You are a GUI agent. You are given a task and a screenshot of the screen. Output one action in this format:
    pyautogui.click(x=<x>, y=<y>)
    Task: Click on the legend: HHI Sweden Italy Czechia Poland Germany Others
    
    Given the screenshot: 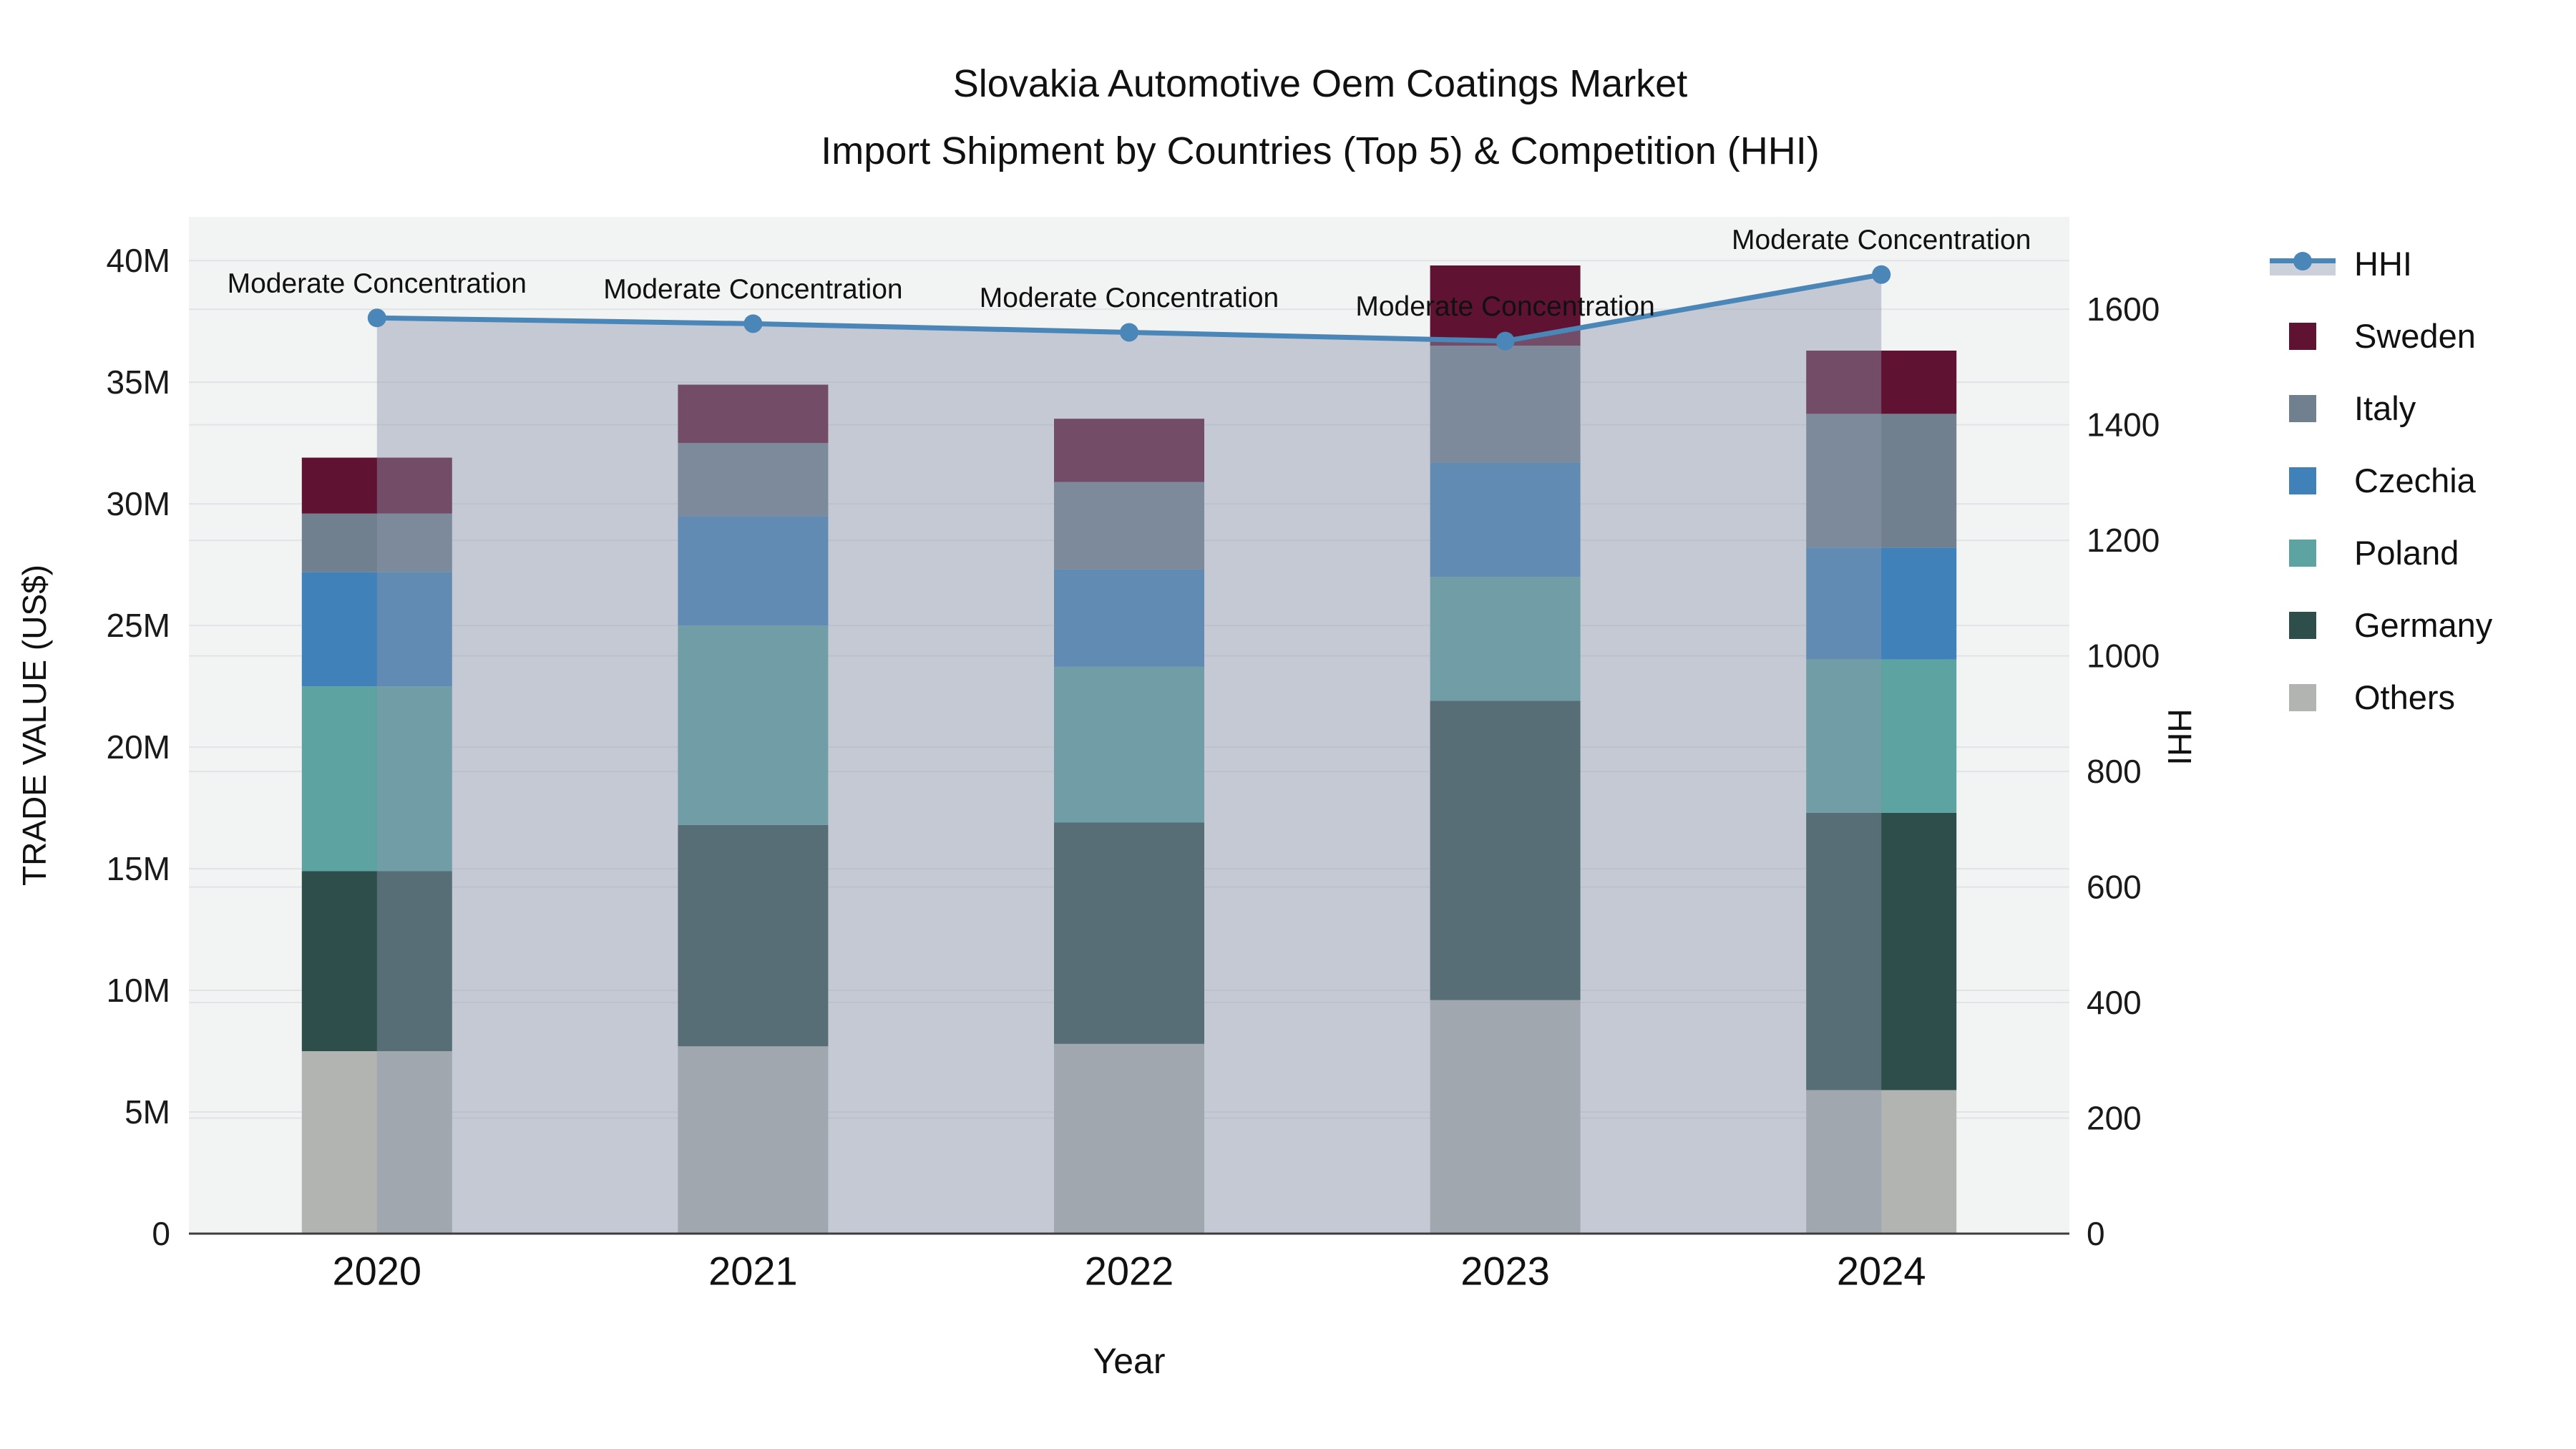 What is the action you would take?
    pyautogui.click(x=2381, y=480)
    